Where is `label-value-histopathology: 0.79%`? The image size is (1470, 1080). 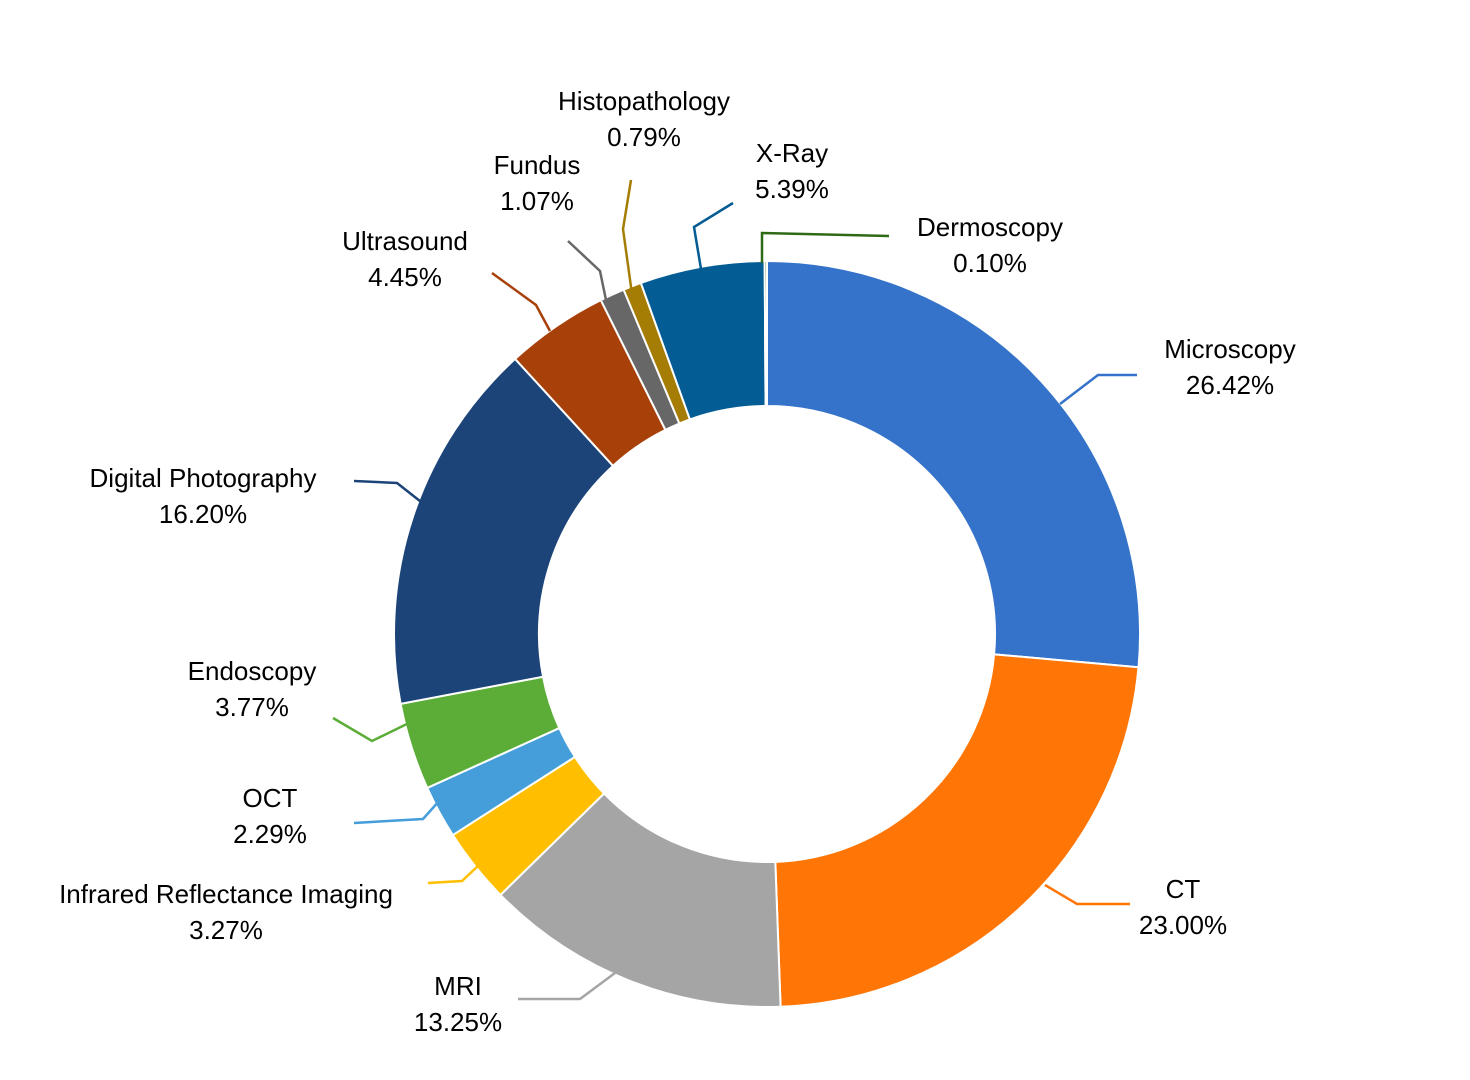 label-value-histopathology: 0.79% is located at coordinates (644, 137).